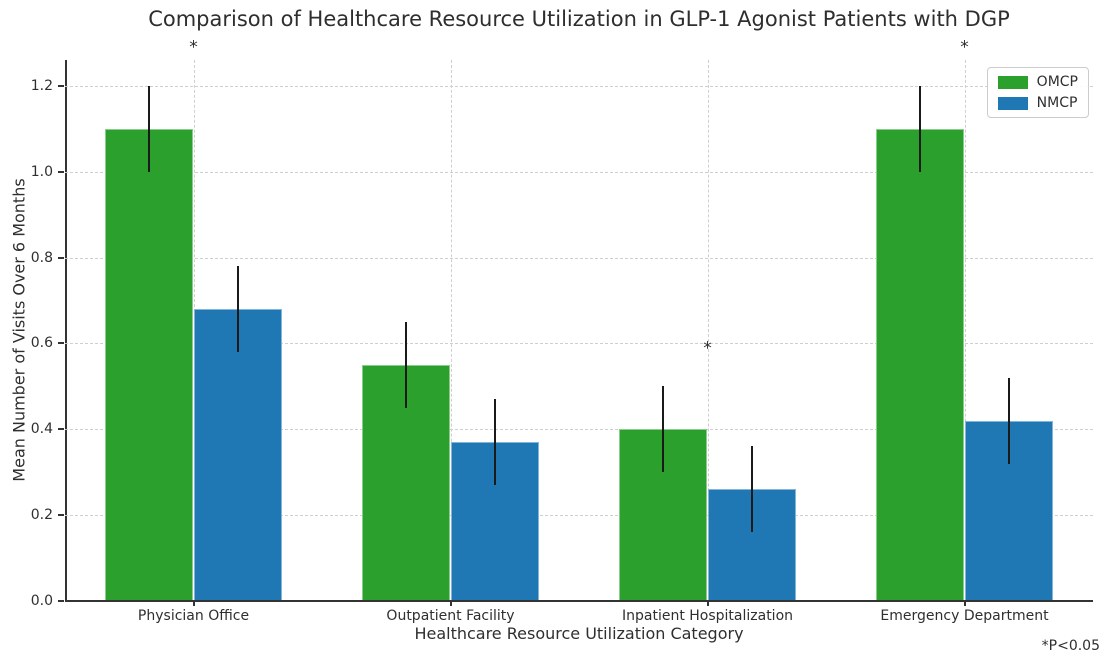 This screenshot has width=1109, height=671. What do you see at coordinates (1037, 92) in the screenshot?
I see `legend: OMCP NMCP` at bounding box center [1037, 92].